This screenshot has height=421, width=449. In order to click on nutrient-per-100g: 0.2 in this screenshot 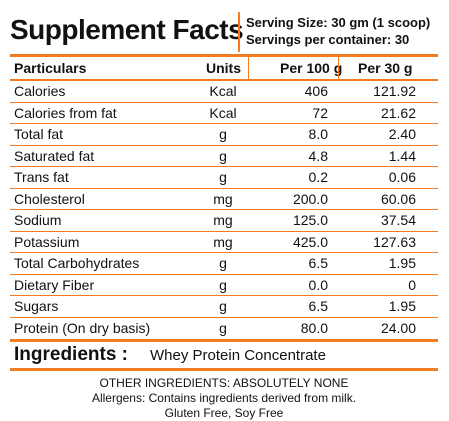, I will do `click(318, 177)`.